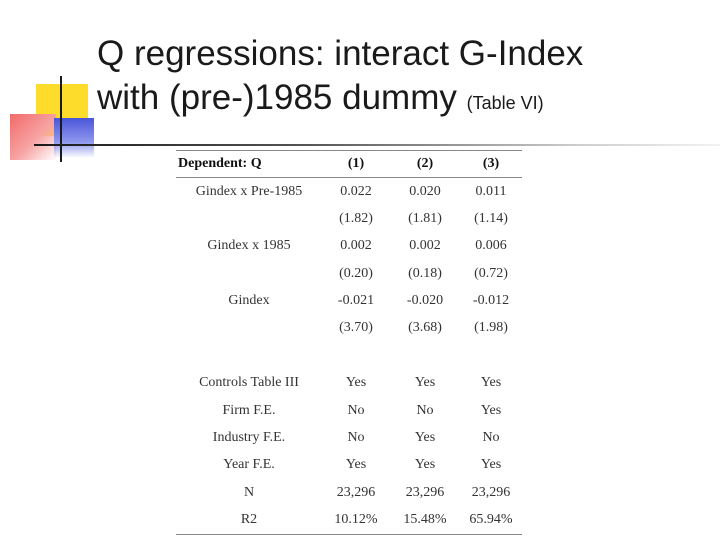 The height and width of the screenshot is (540, 720). I want to click on row-label: N, so click(249, 492).